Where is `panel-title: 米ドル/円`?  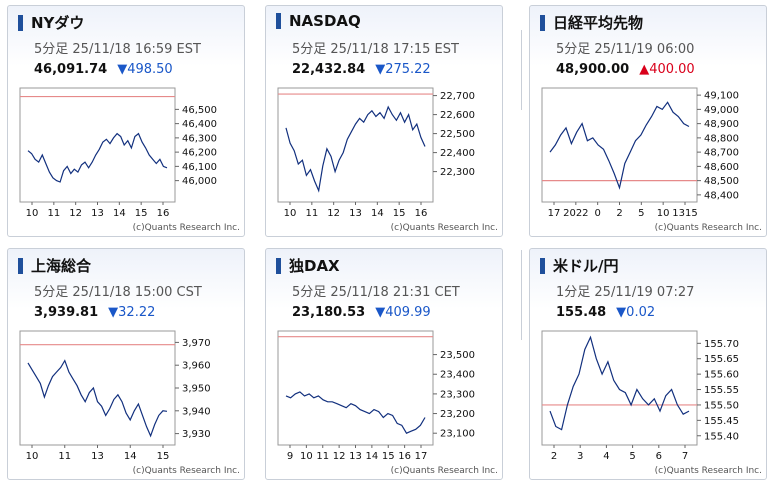
panel-title: 米ドル/円 is located at coordinates (579, 265).